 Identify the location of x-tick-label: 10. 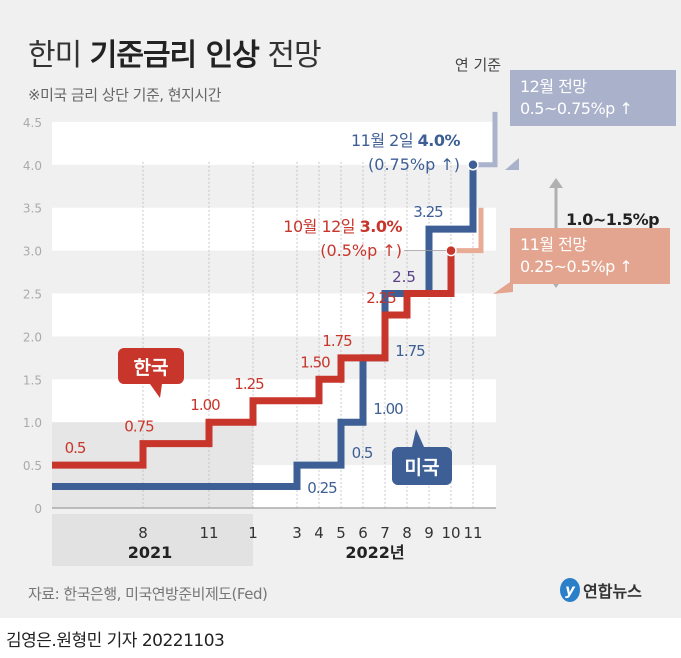
(450, 533).